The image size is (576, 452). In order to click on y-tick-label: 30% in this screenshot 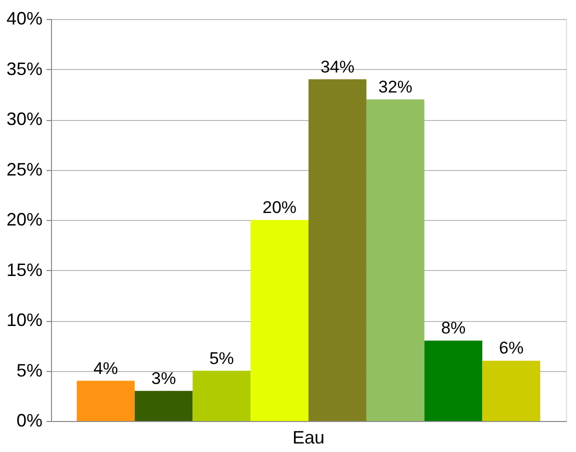, I will do `click(24, 119)`.